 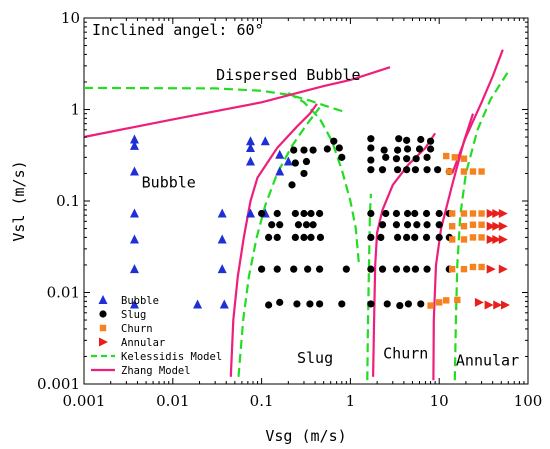 I want to click on legend-label: Bubble, so click(x=140, y=301).